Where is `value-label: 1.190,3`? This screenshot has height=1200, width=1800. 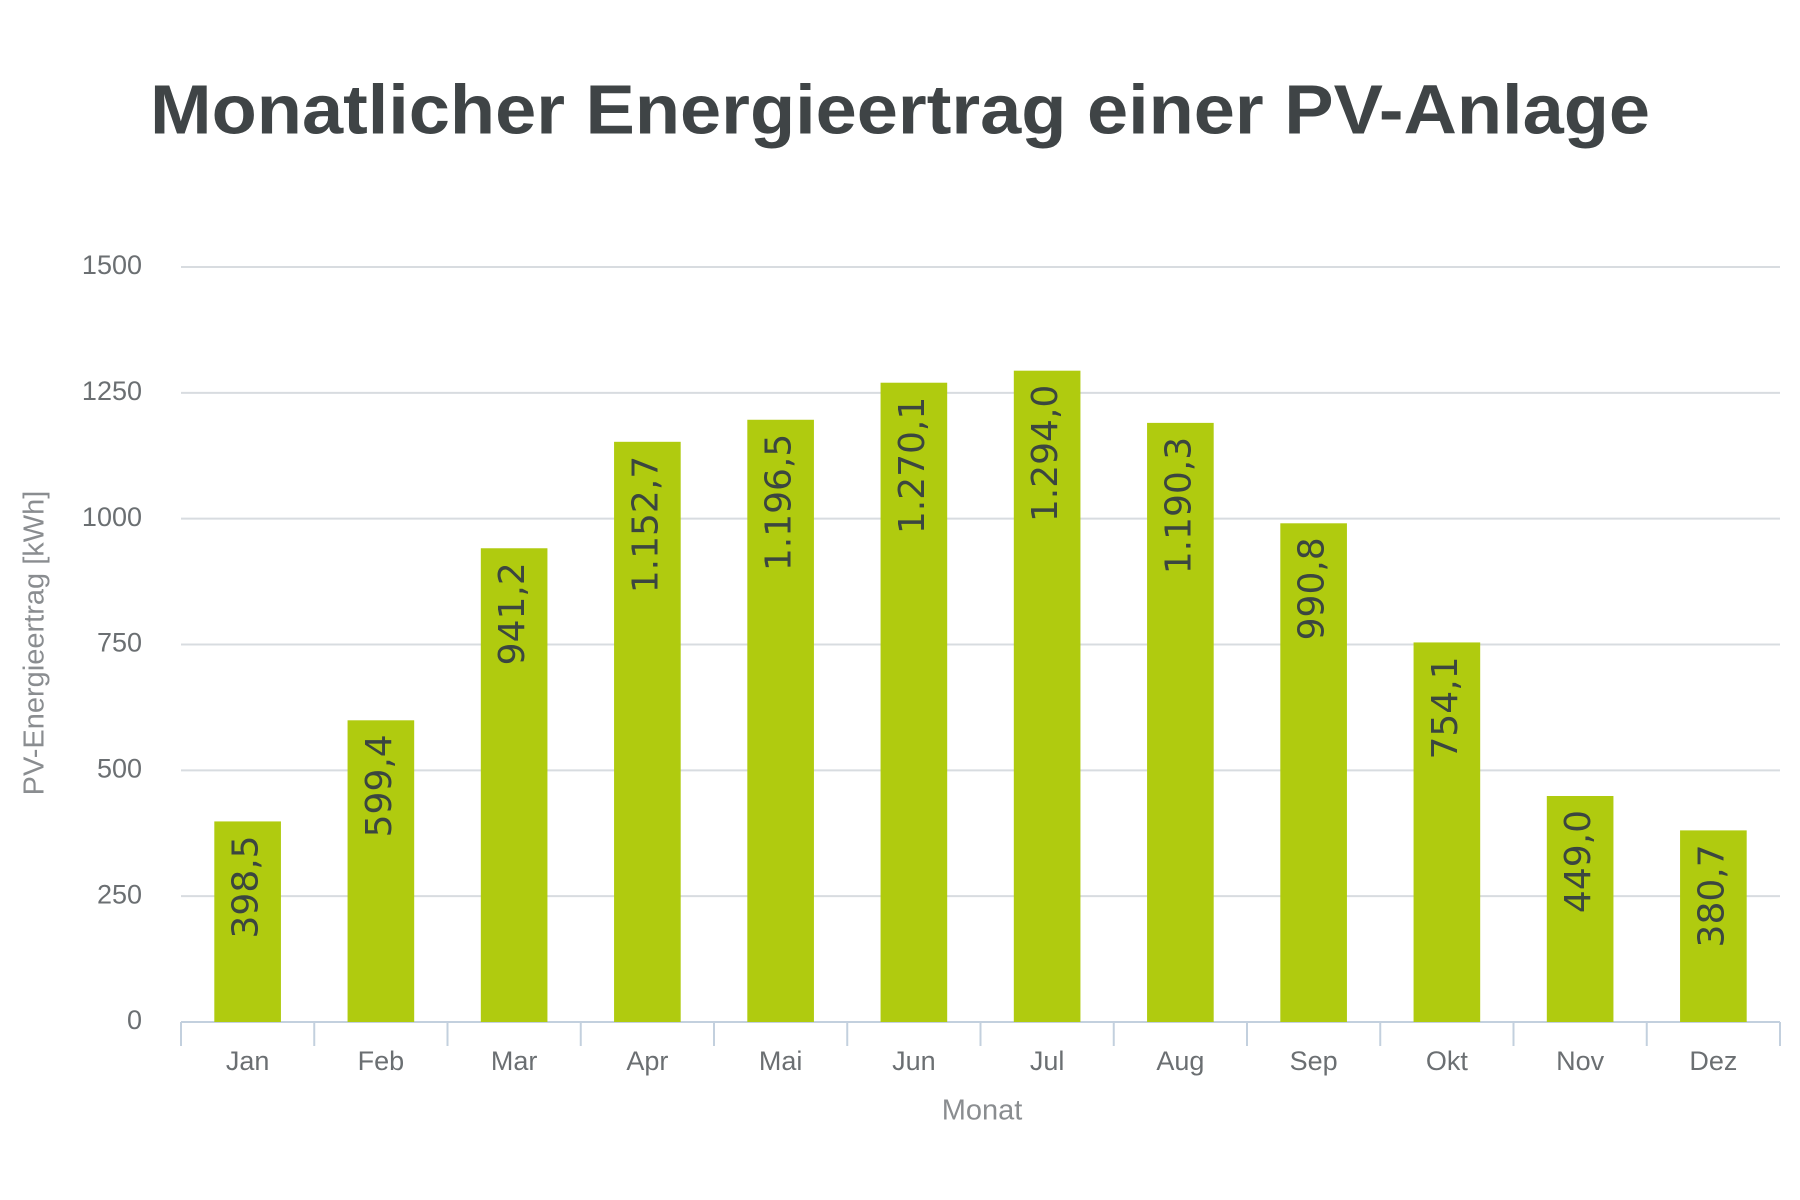 value-label: 1.190,3 is located at coordinates (1178, 505).